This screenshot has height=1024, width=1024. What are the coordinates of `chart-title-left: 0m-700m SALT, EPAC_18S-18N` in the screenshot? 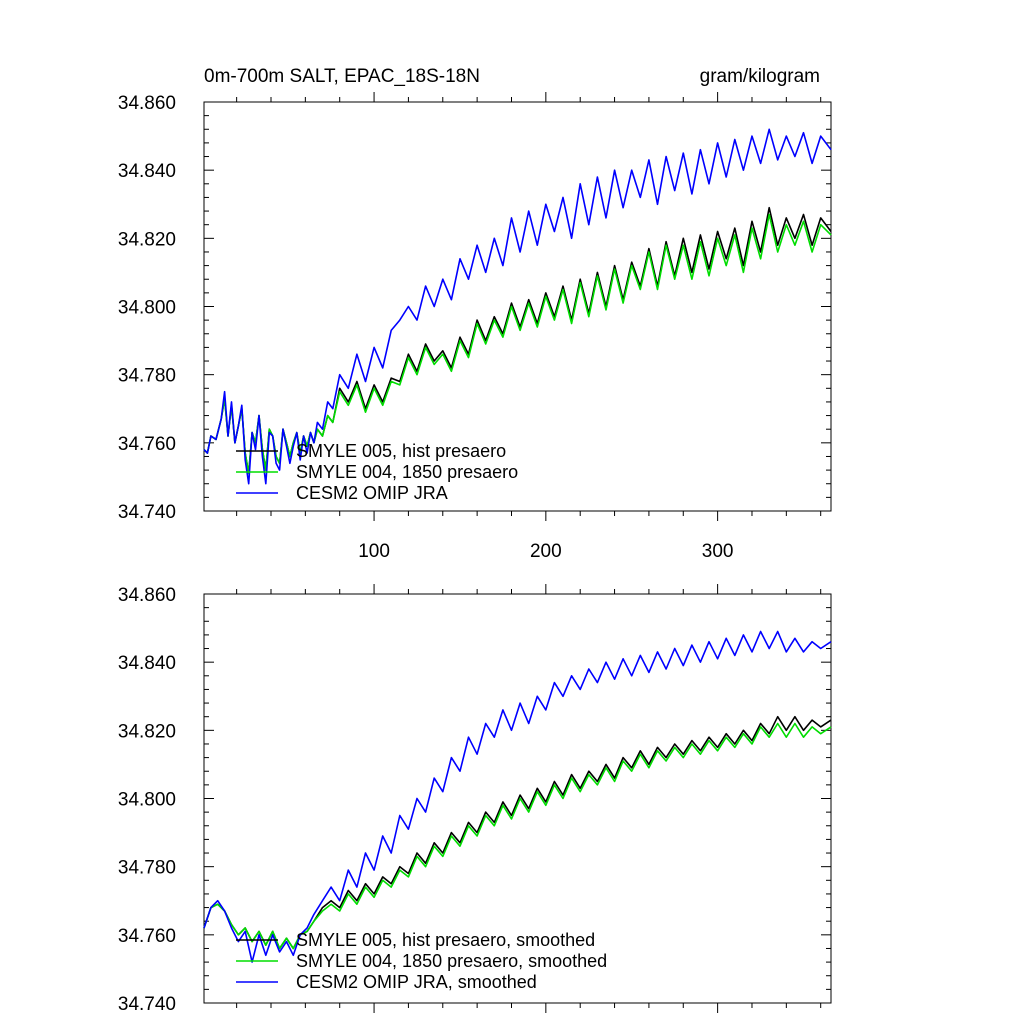 It's located at (342, 76).